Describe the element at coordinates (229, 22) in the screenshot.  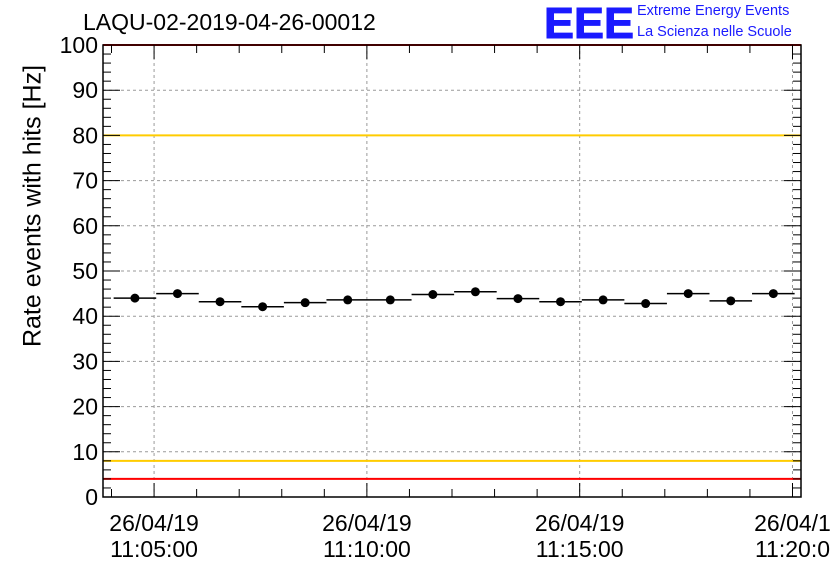
I see `chart-title: LAQU-02-2019-04-26-00012` at that location.